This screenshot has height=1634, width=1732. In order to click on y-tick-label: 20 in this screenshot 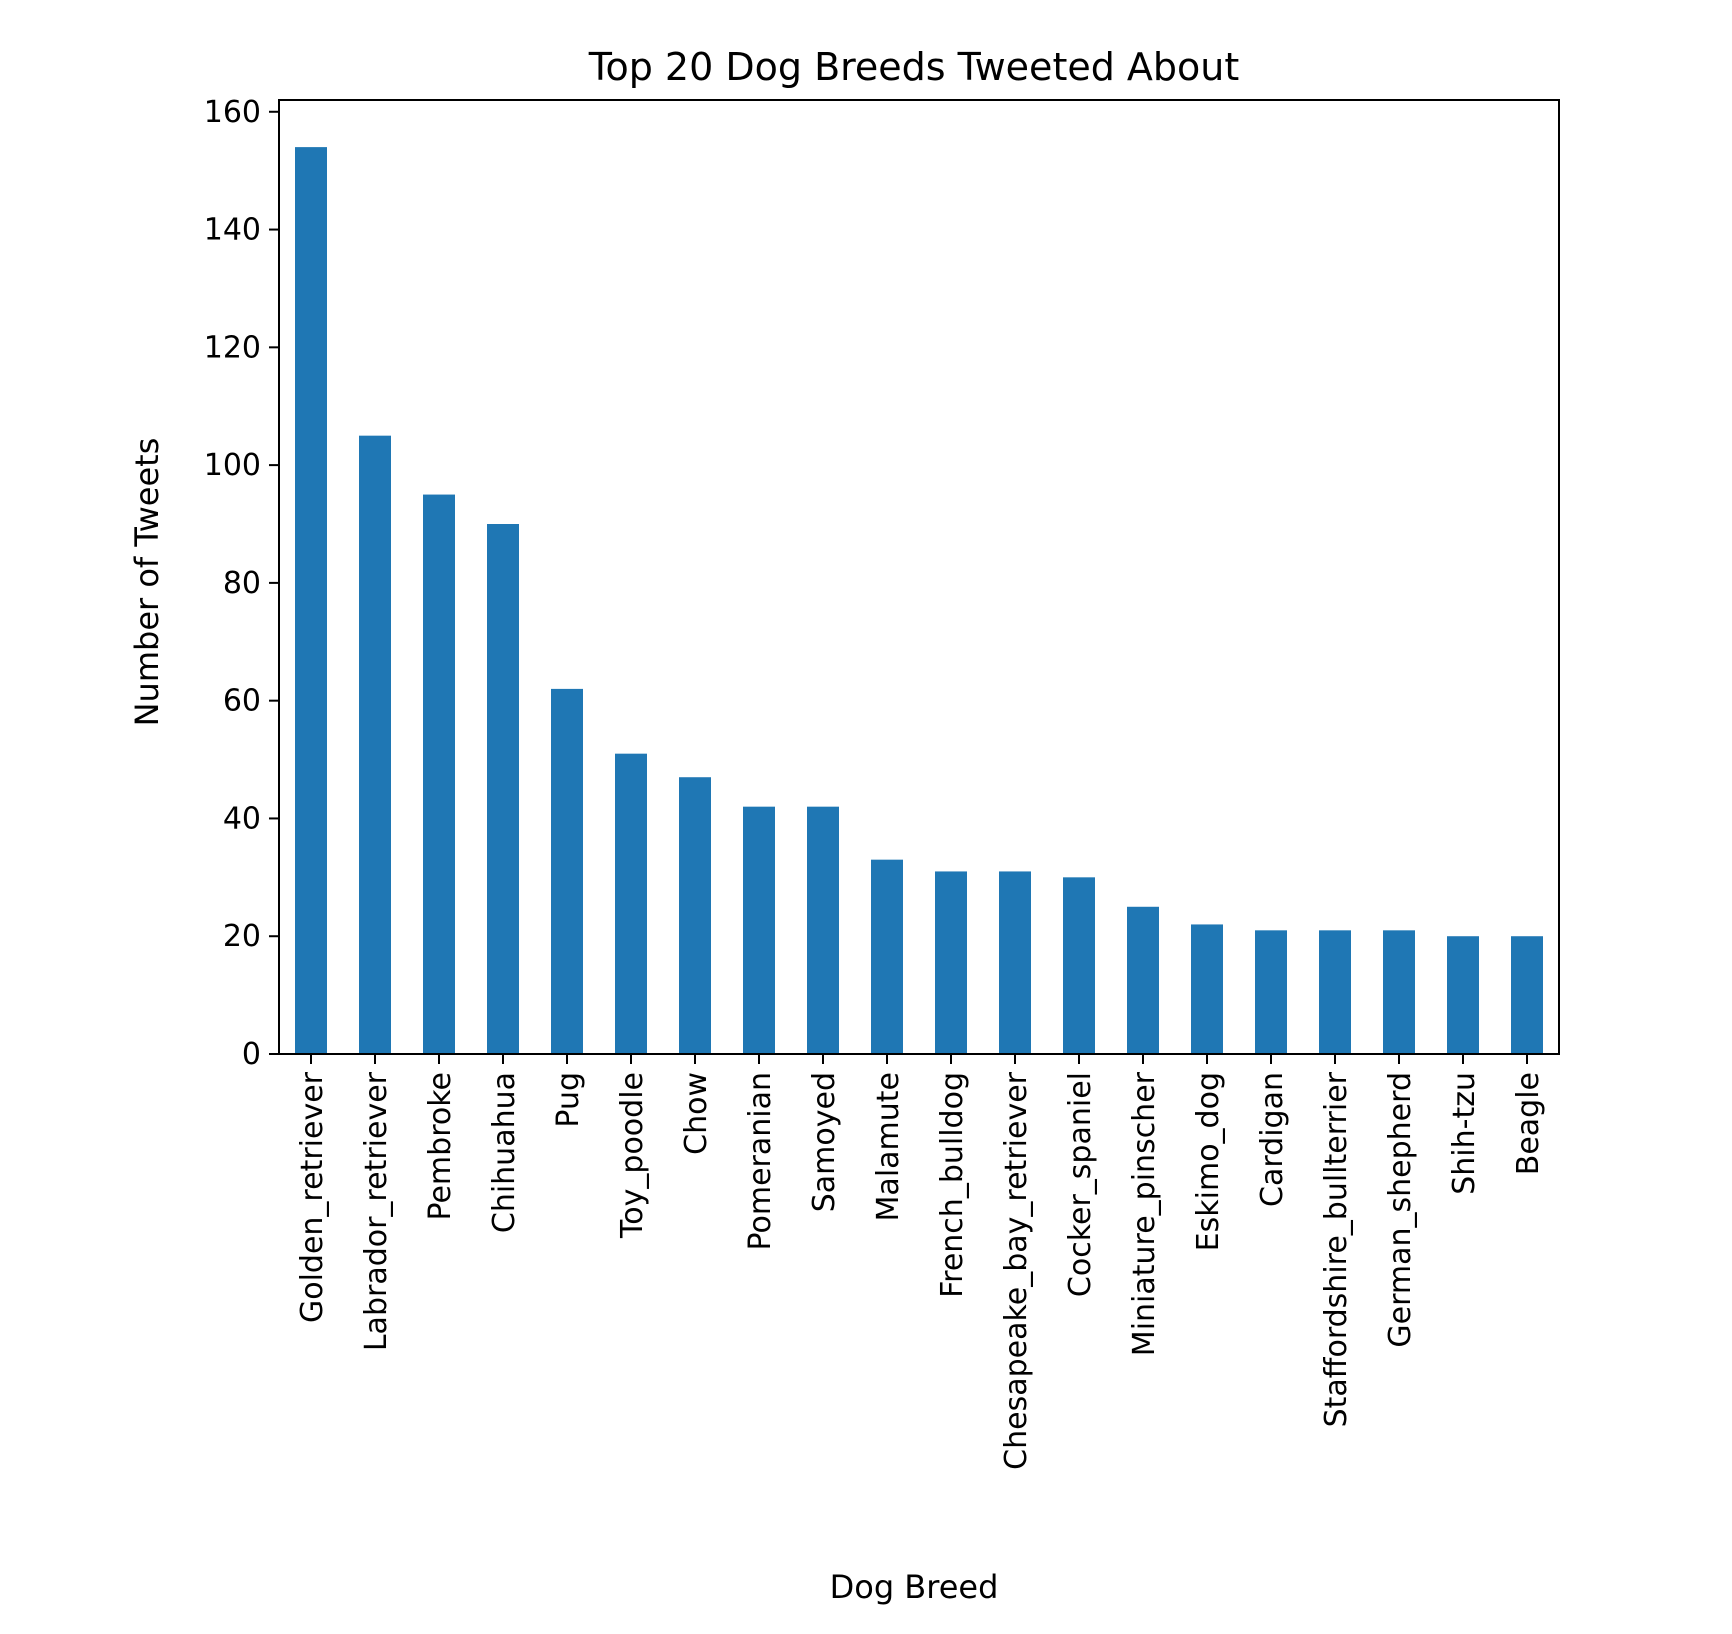, I will do `click(242, 936)`.